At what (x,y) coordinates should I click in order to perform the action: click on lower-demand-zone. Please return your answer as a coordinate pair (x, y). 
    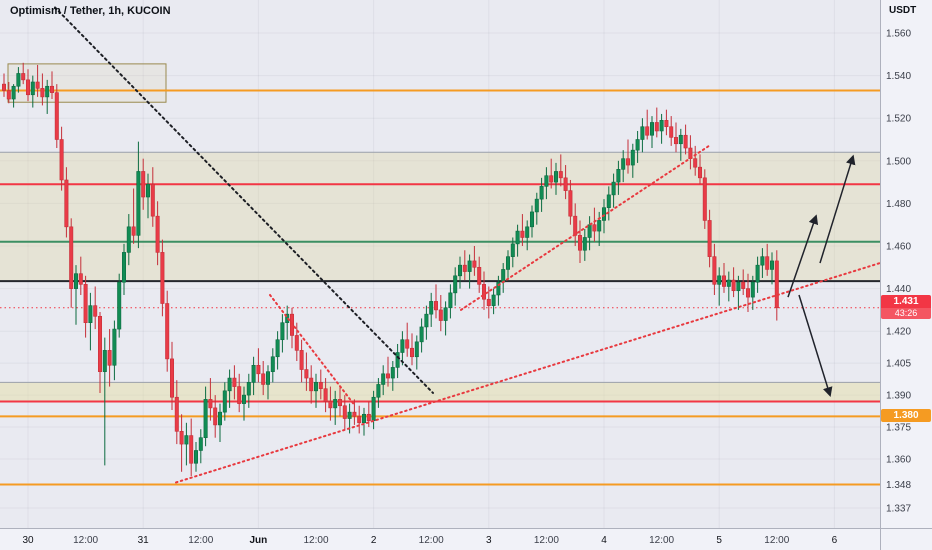
    Looking at the image, I should click on (440, 392).